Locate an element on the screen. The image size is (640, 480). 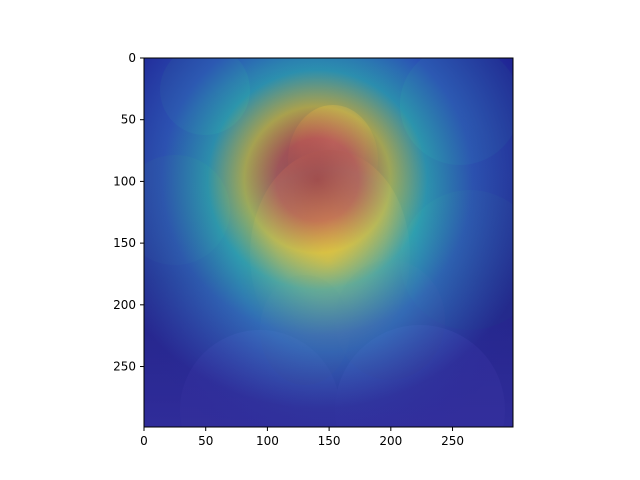
x-tick-label: 50 is located at coordinates (205, 441).